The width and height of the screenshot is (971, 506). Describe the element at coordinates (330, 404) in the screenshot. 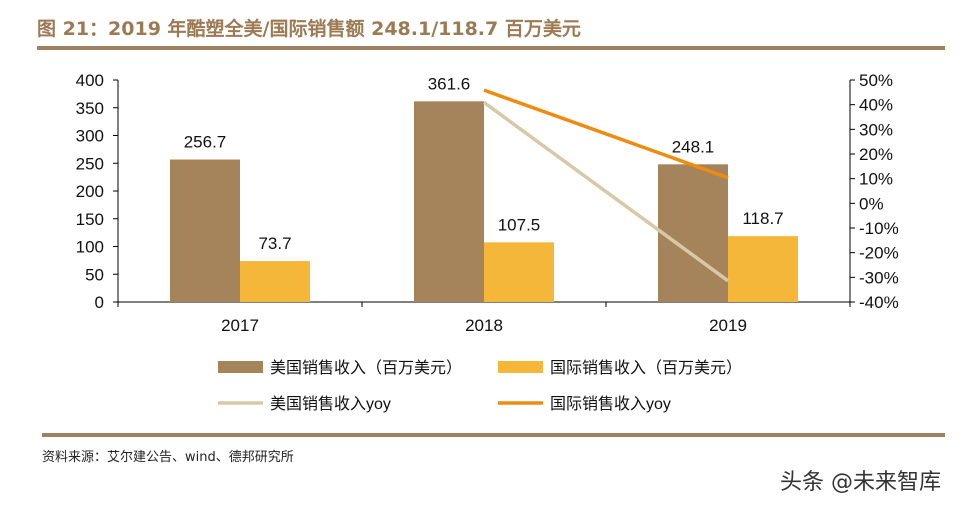

I see `legend-label: 美国销售收入yoy` at that location.